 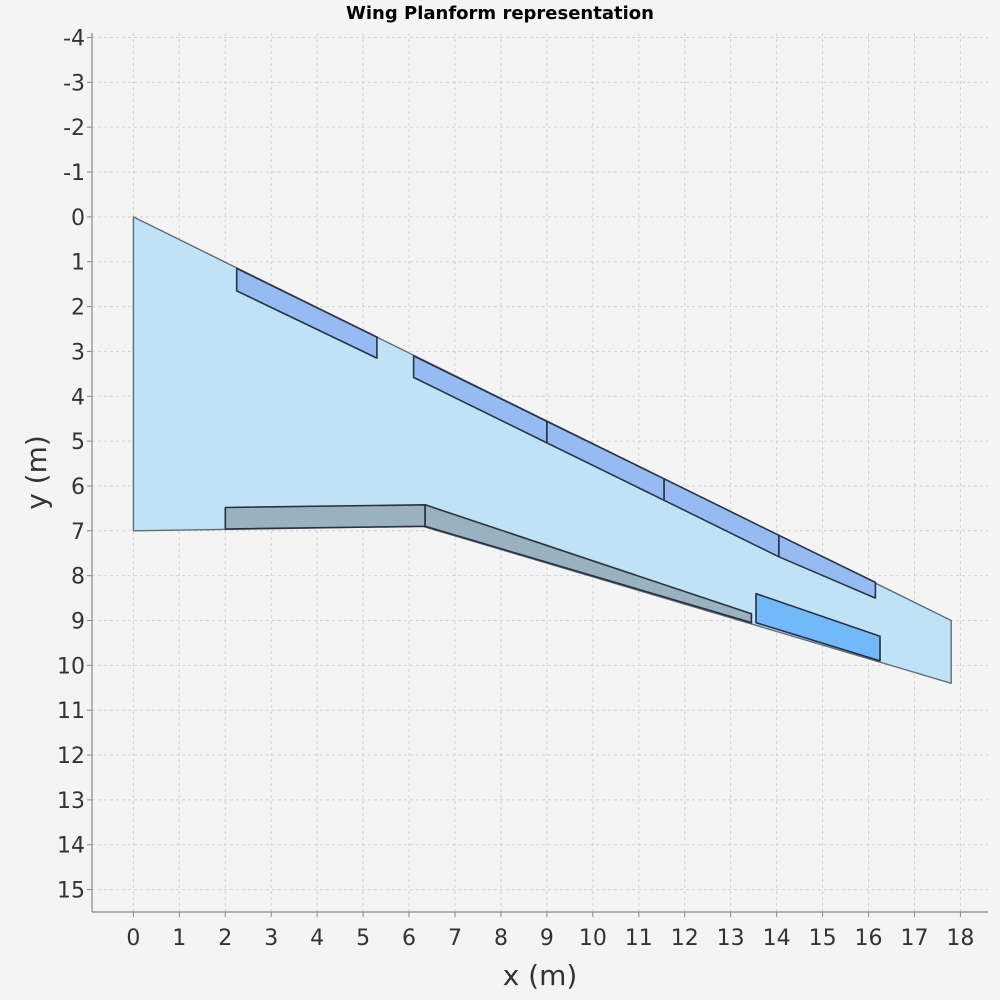 I want to click on y-tick-label: 12, so click(x=71, y=756).